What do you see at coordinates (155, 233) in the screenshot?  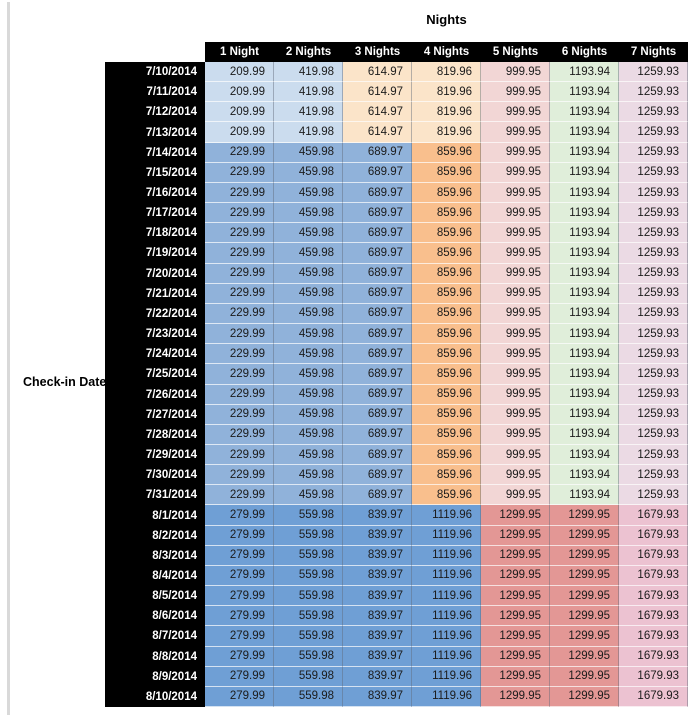 I see `row-header-date: 7/18/2014` at bounding box center [155, 233].